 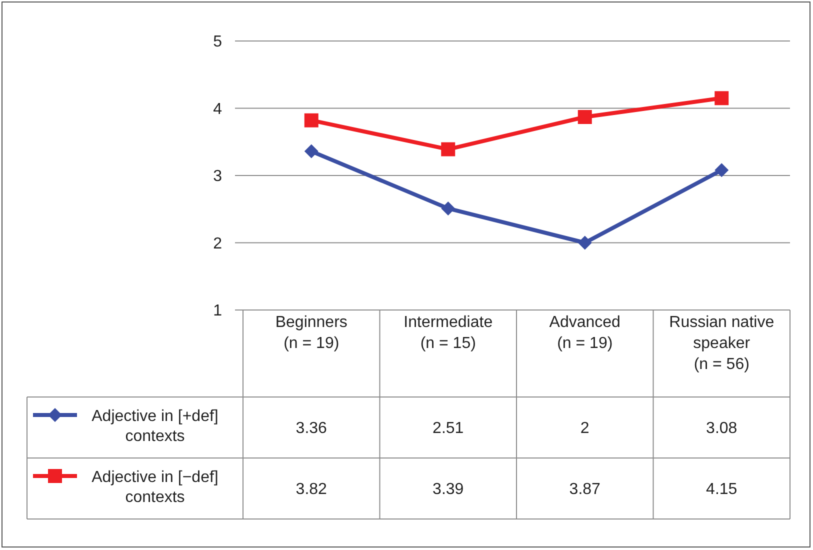 I want to click on y-tick-label: 1, so click(x=217, y=311).